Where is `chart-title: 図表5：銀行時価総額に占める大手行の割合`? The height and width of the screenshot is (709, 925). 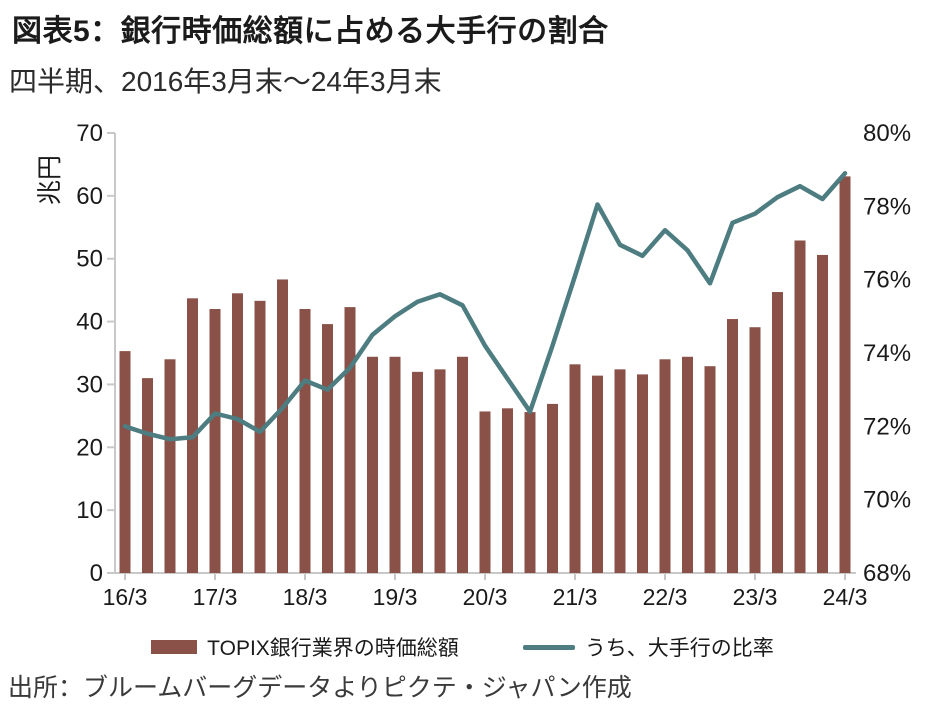 chart-title: 図表5：銀行時価総額に占める大手行の割合 is located at coordinates (310, 31).